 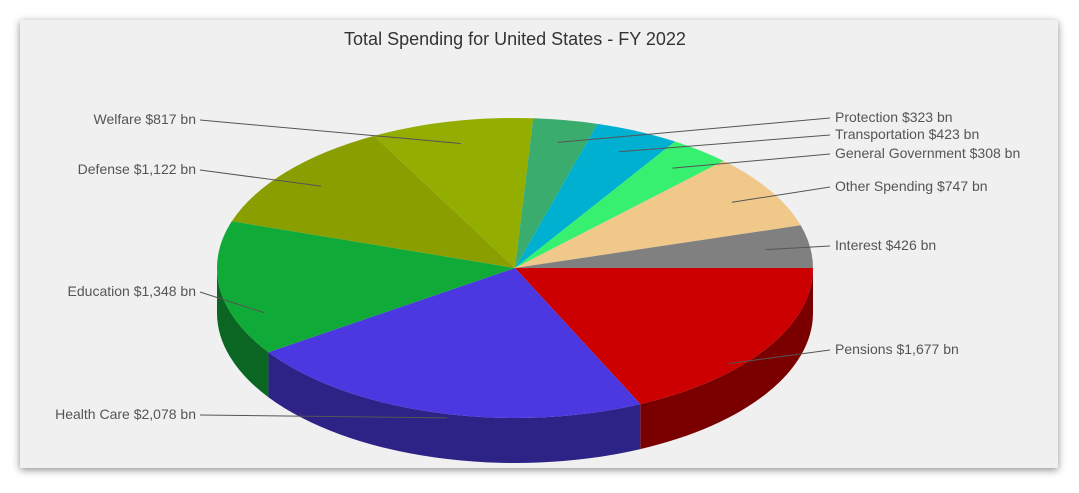 What do you see at coordinates (911, 245) in the screenshot?
I see `value-label: $426 bn` at bounding box center [911, 245].